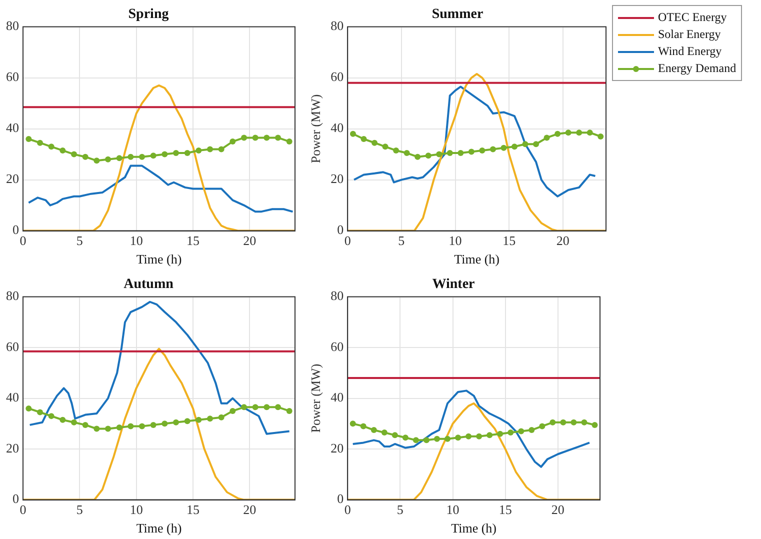 This screenshot has height=539, width=761. Describe the element at coordinates (692, 17) in the screenshot. I see `legend-label: OTEC Energy` at that location.